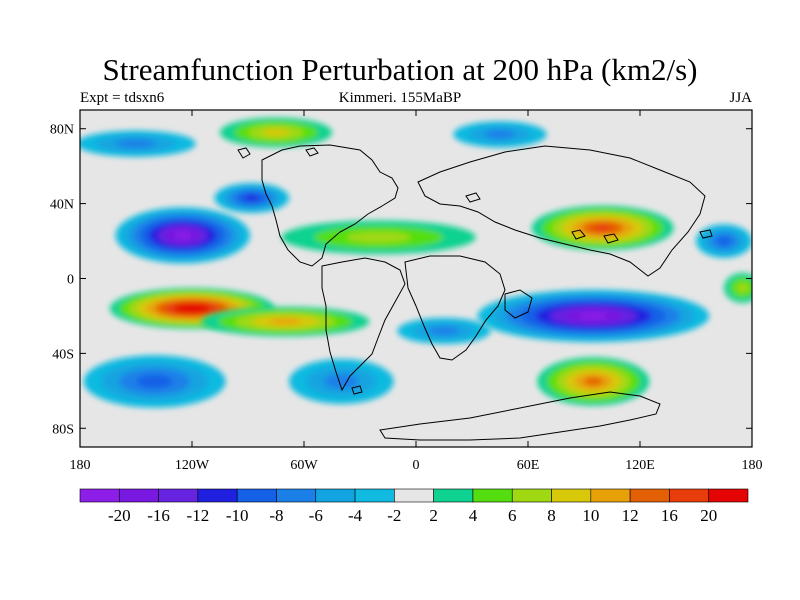  What do you see at coordinates (304, 465) in the screenshot?
I see `x-tick-label-2: 60W` at bounding box center [304, 465].